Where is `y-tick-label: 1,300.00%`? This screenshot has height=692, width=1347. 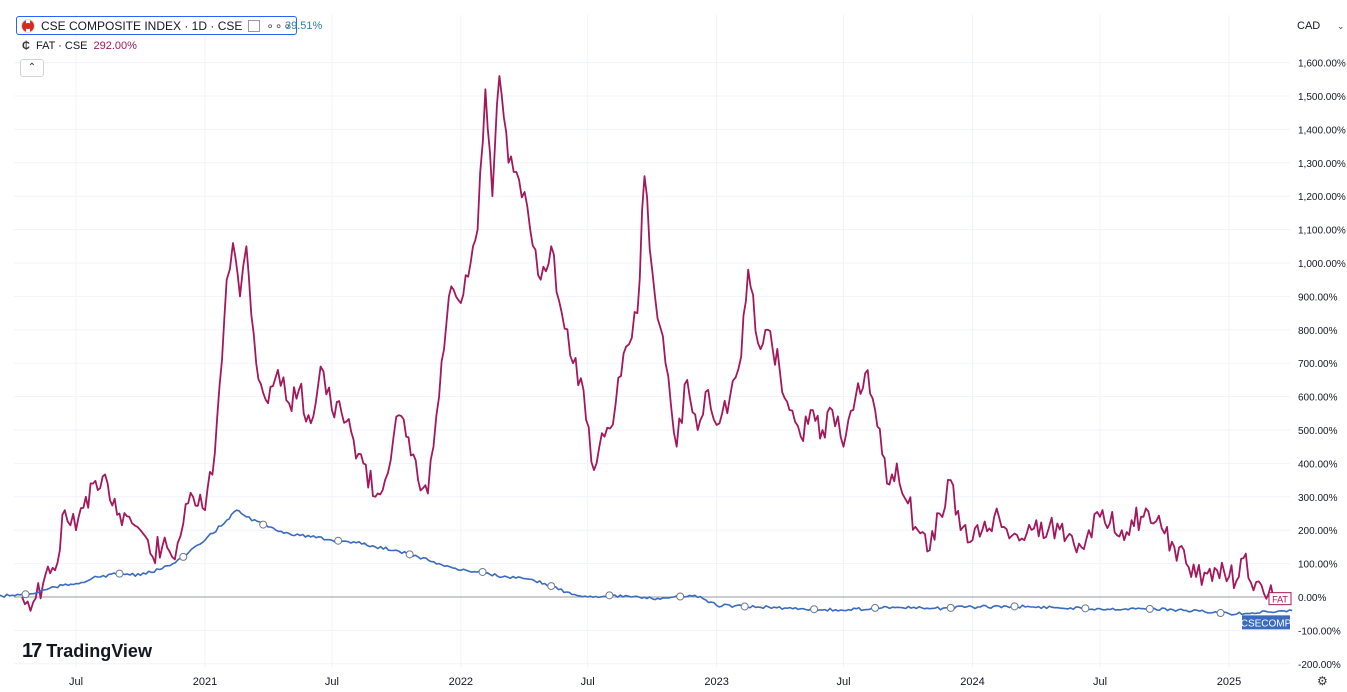 y-tick-label: 1,300.00% is located at coordinates (1322, 164).